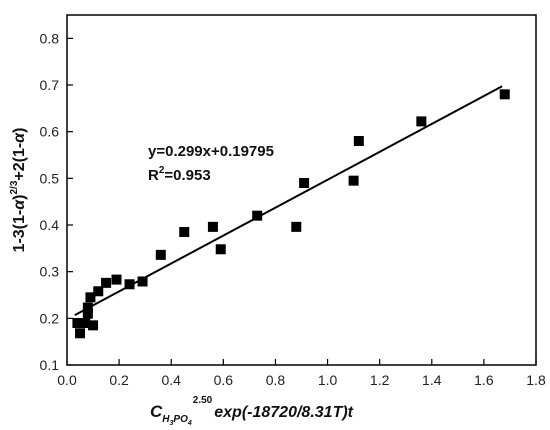 This screenshot has height=430, width=550. Describe the element at coordinates (156, 411) in the screenshot. I see `x-title-c: C` at that location.